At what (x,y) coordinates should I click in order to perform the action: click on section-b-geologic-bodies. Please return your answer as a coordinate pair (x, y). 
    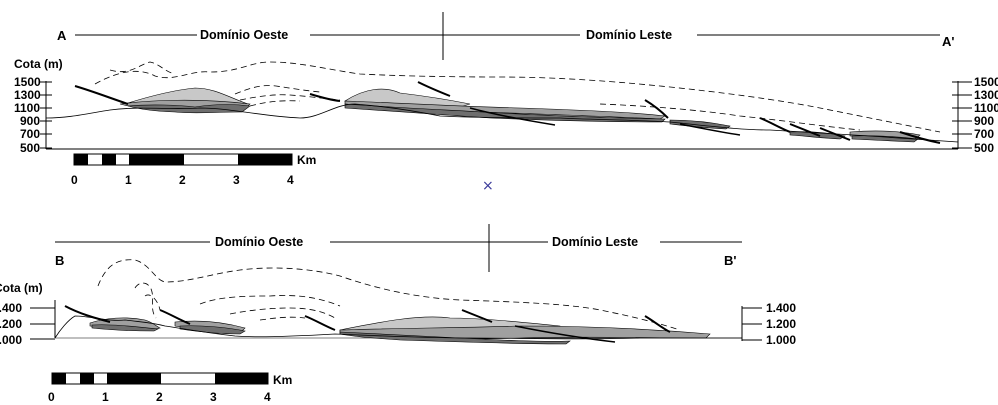
    Looking at the image, I should click on (400, 330).